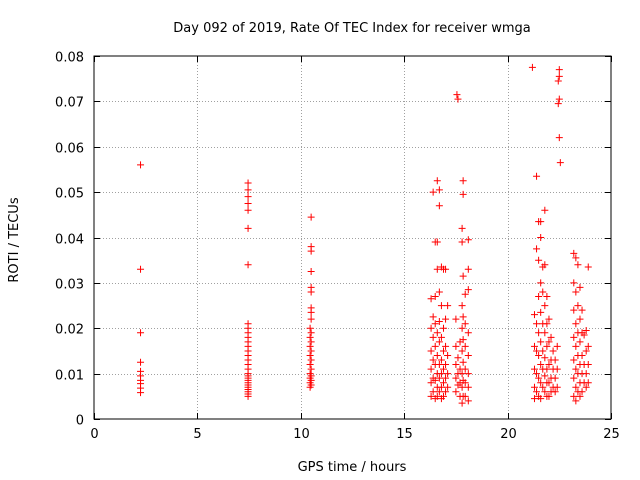 The width and height of the screenshot is (640, 480). I want to click on y-tick-label: 0.03, so click(69, 285).